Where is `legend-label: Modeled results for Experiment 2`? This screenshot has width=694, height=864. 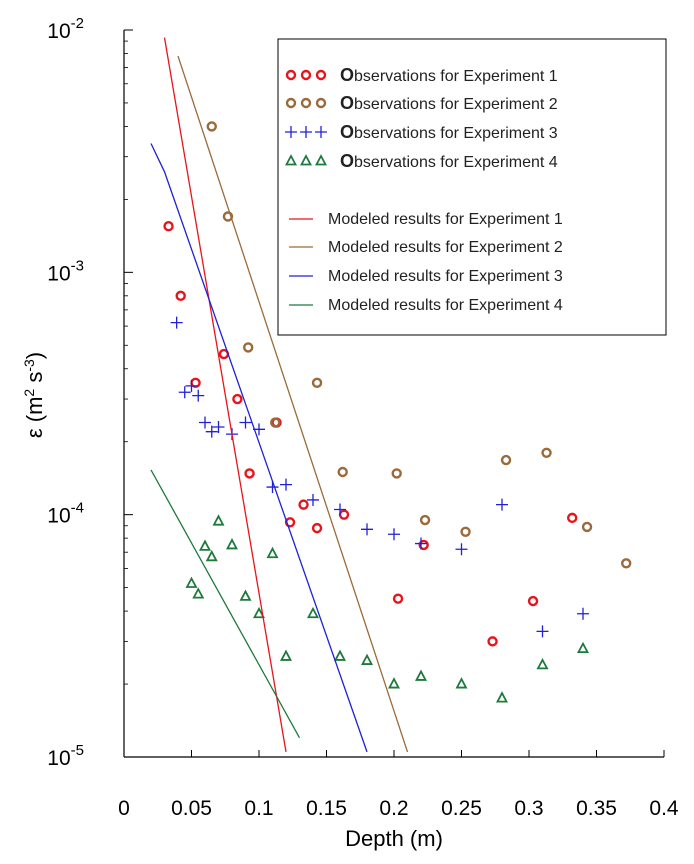 legend-label: Modeled results for Experiment 2 is located at coordinates (445, 247).